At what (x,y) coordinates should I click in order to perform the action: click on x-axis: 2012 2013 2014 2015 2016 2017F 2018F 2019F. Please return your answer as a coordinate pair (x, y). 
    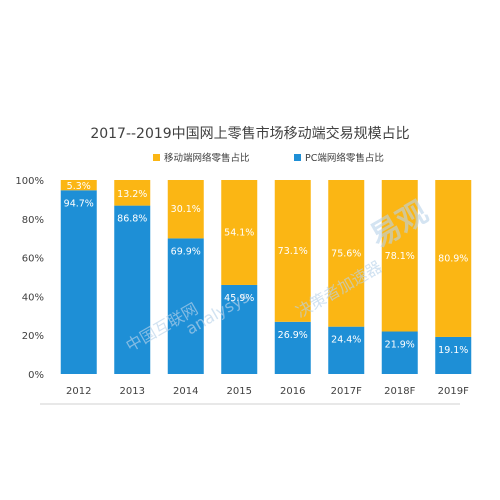
    Looking at the image, I should click on (267, 391).